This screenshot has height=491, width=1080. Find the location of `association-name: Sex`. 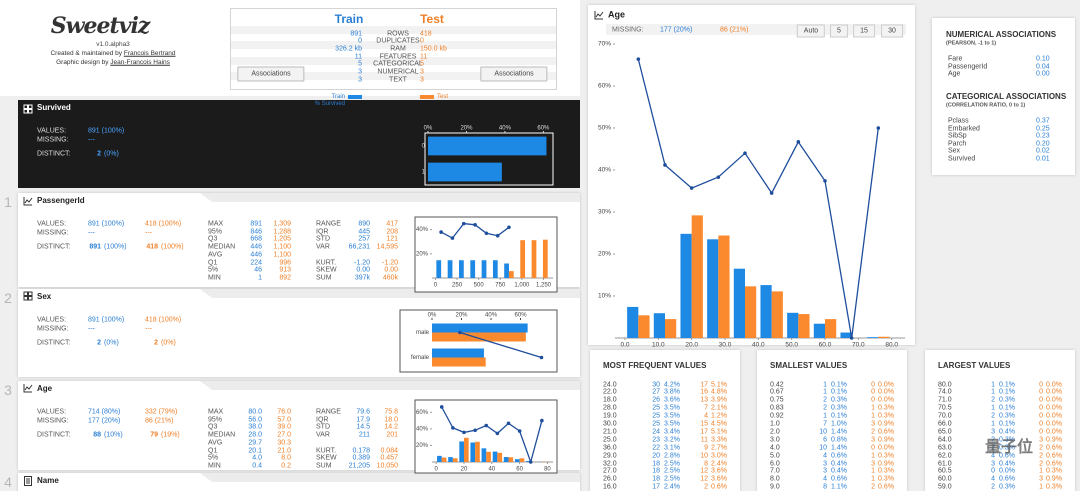

association-name: Sex is located at coordinates (954, 151).